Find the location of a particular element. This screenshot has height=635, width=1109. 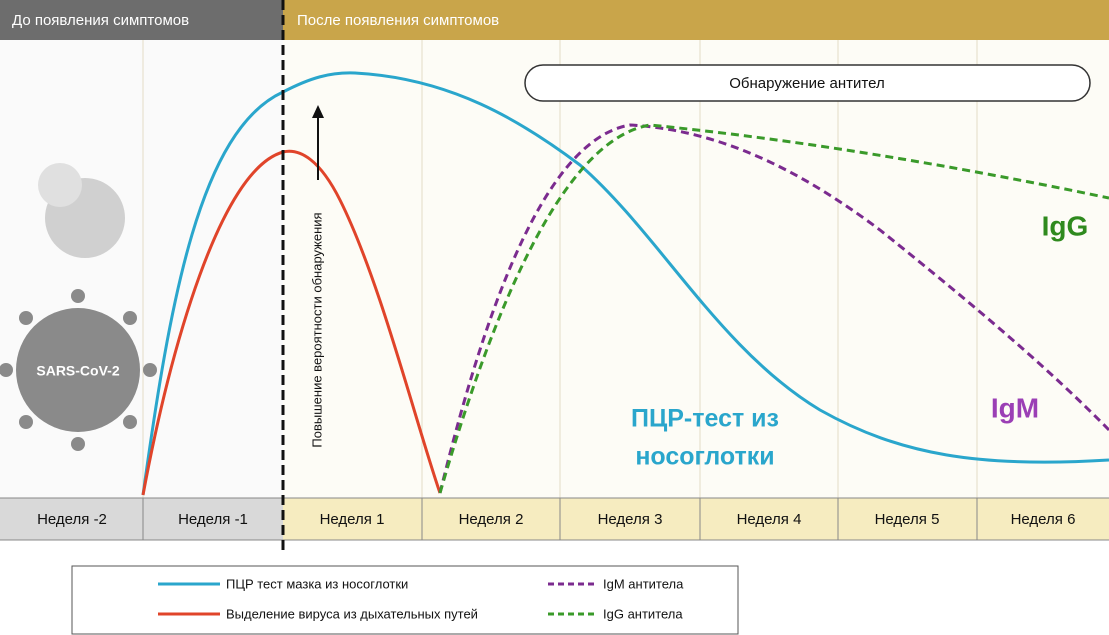

legend-label: ПЦР тест мазка из носоглотки is located at coordinates (317, 583).